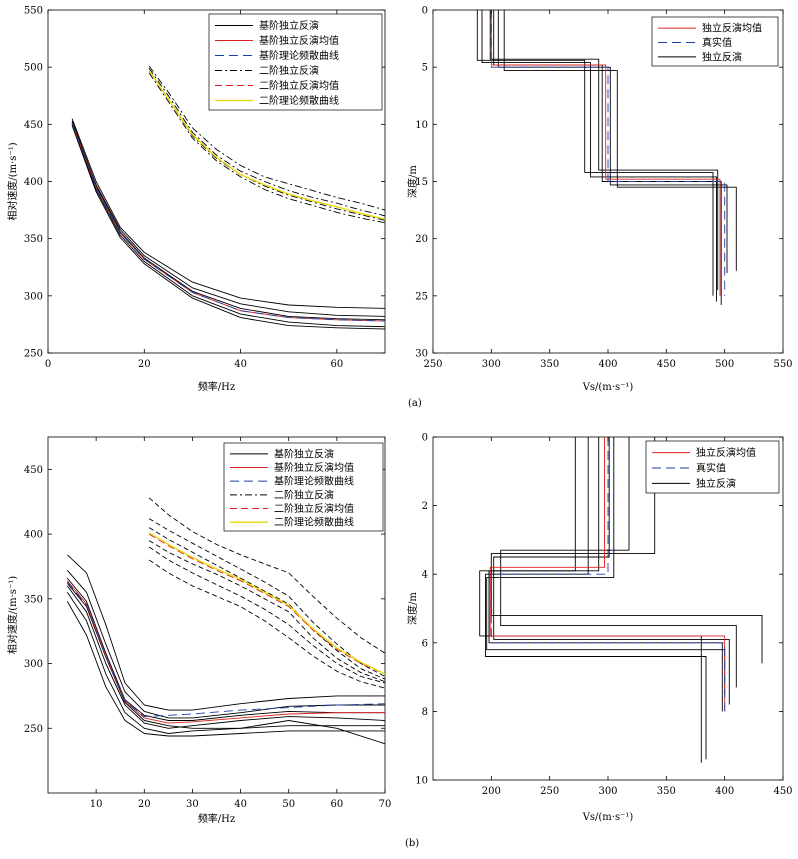 Image resolution: width=798 pixels, height=859 pixels. Describe the element at coordinates (782, 791) in the screenshot. I see `b-profile-xtick-label-5: 450` at that location.